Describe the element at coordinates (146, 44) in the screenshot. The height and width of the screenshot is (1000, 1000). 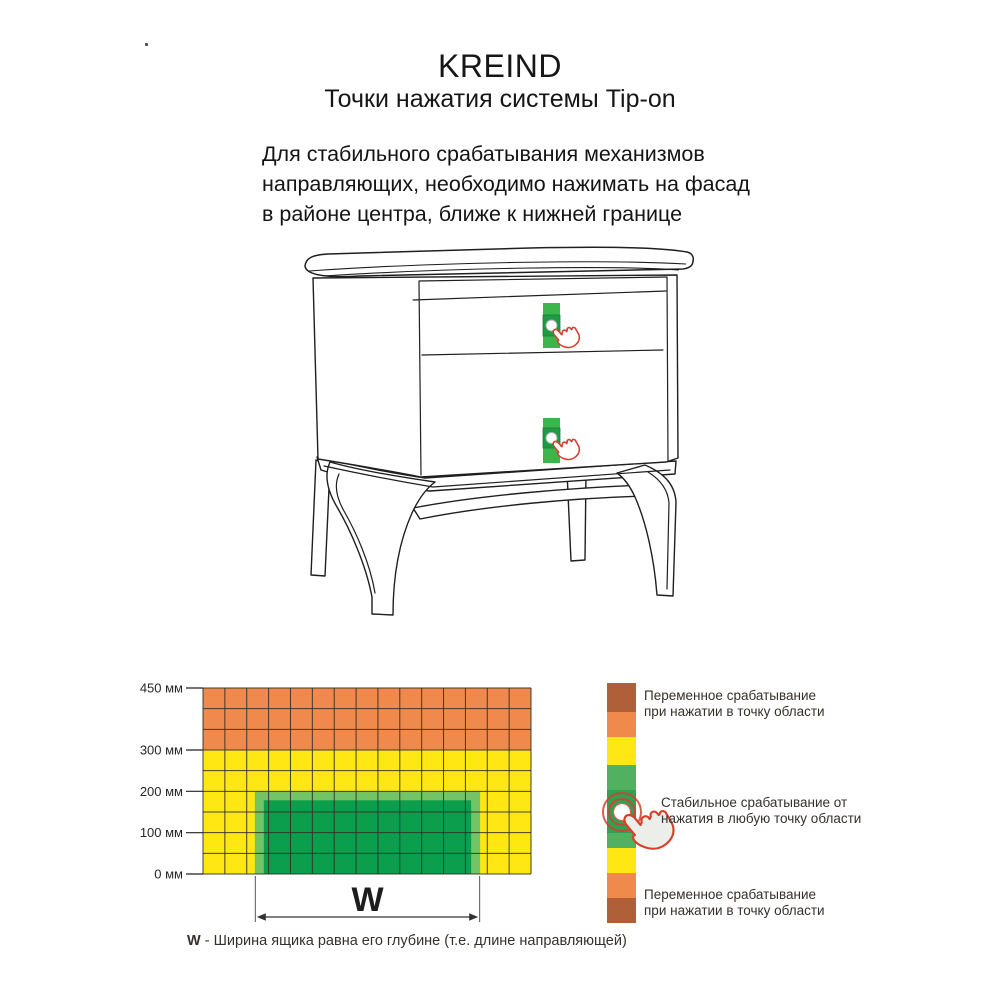
I see `stray-dot` at that location.